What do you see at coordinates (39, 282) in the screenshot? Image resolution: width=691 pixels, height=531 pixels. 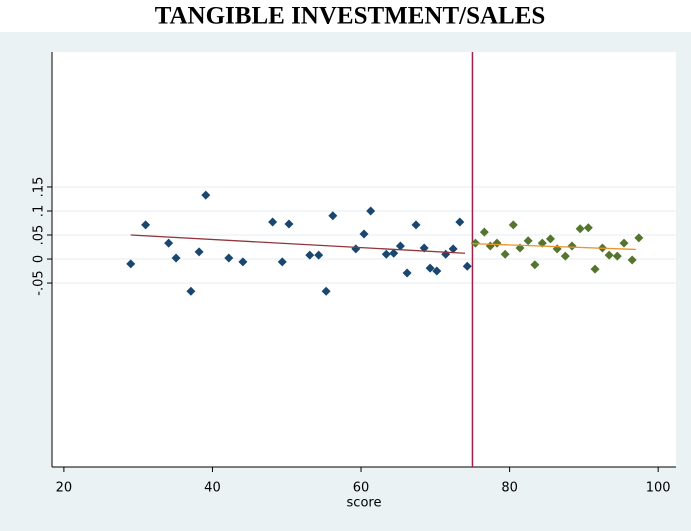 I see `y-tick-label: -.05` at bounding box center [39, 282].